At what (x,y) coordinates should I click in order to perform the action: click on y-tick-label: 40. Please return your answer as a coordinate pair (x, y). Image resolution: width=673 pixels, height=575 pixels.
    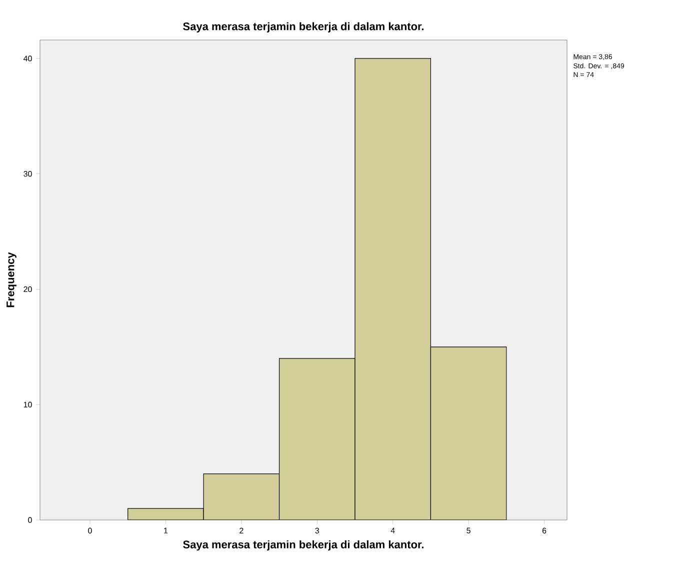
    Looking at the image, I should click on (27, 59).